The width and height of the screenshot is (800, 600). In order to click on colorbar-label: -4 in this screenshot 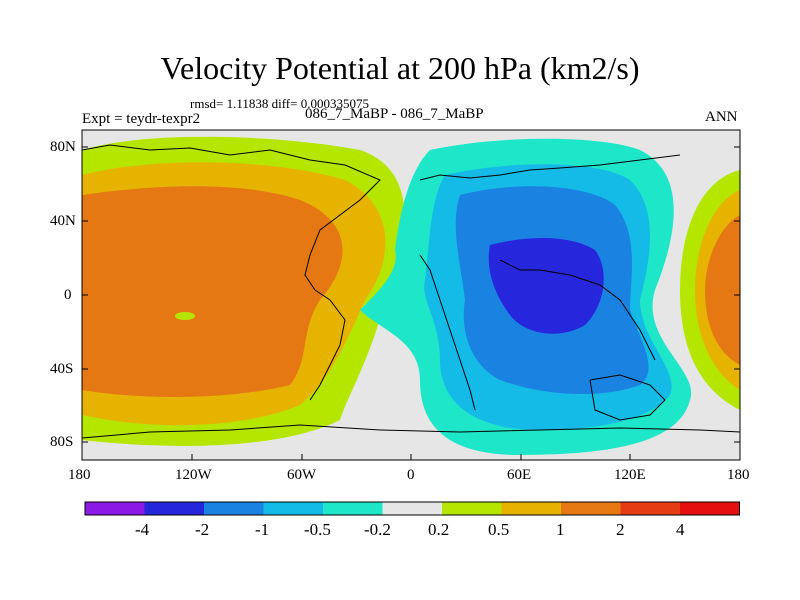, I will do `click(142, 529)`.